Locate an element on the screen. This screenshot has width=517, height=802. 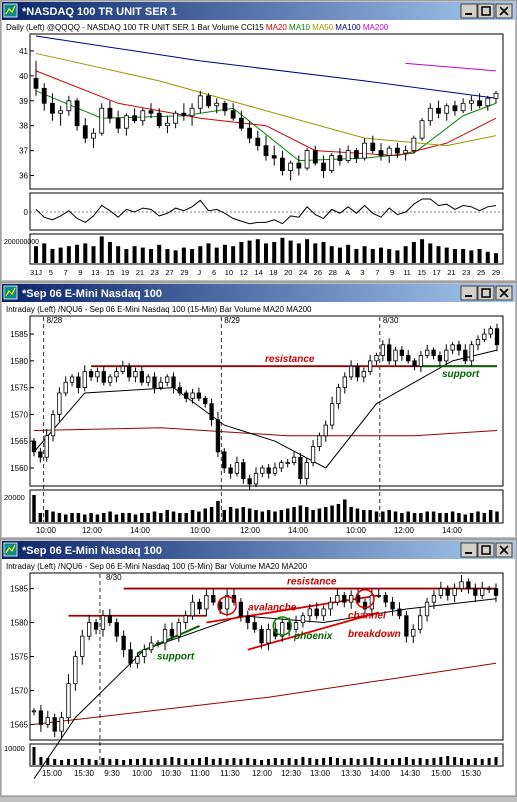
price-tick-label: 1585 is located at coordinates (19, 589).